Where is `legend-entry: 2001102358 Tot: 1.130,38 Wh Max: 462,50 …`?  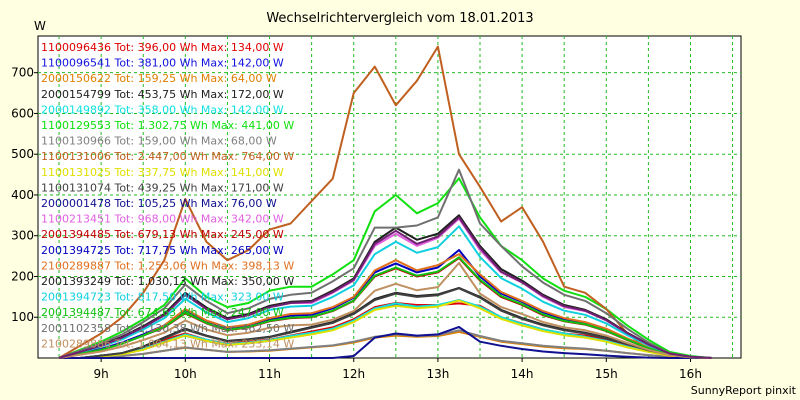
legend-entry: 2001102358 Tot: 1.130,38 Wh Max: 462,50 … is located at coordinates (167, 328).